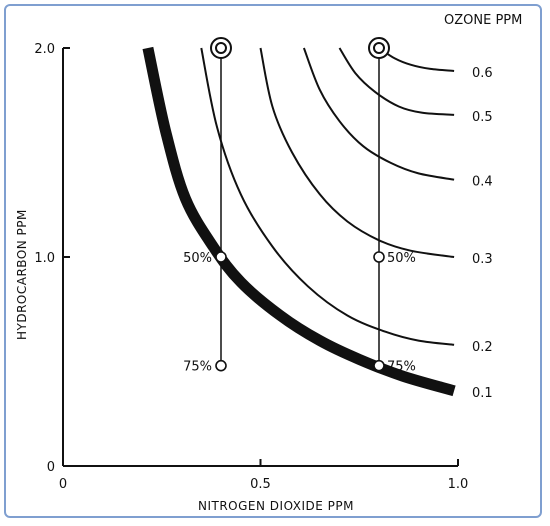  Describe the element at coordinates (482, 259) in the screenshot. I see `ozone-curve-label: 0.3` at that location.